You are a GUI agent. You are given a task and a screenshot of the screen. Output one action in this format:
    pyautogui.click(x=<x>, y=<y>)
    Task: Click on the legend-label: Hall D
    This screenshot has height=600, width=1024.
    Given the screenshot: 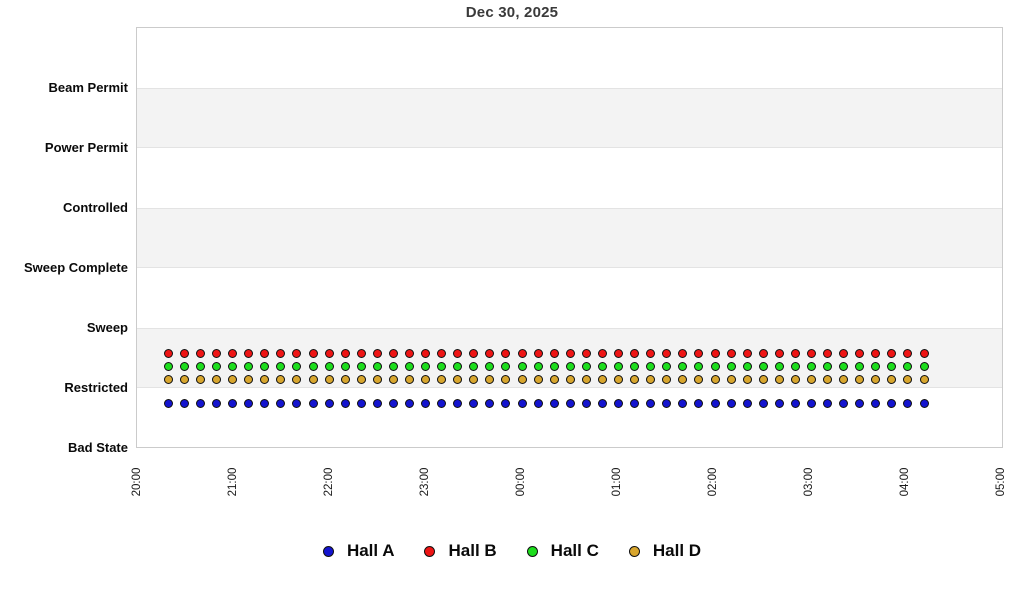 What is the action you would take?
    pyautogui.click(x=677, y=550)
    